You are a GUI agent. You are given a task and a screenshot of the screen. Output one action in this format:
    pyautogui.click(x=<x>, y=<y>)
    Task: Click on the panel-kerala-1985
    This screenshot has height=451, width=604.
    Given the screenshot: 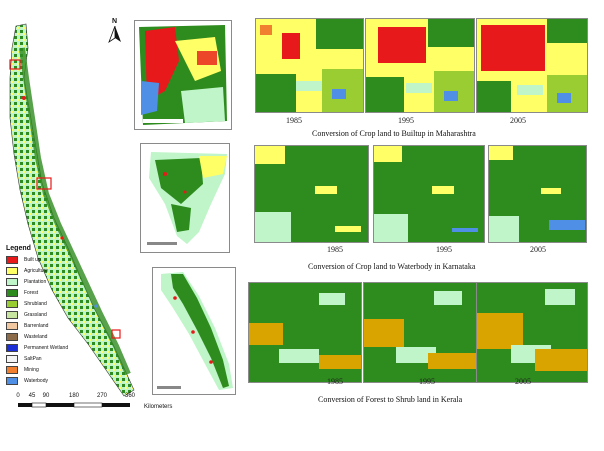 What is the action you would take?
    pyautogui.click(x=305, y=332)
    